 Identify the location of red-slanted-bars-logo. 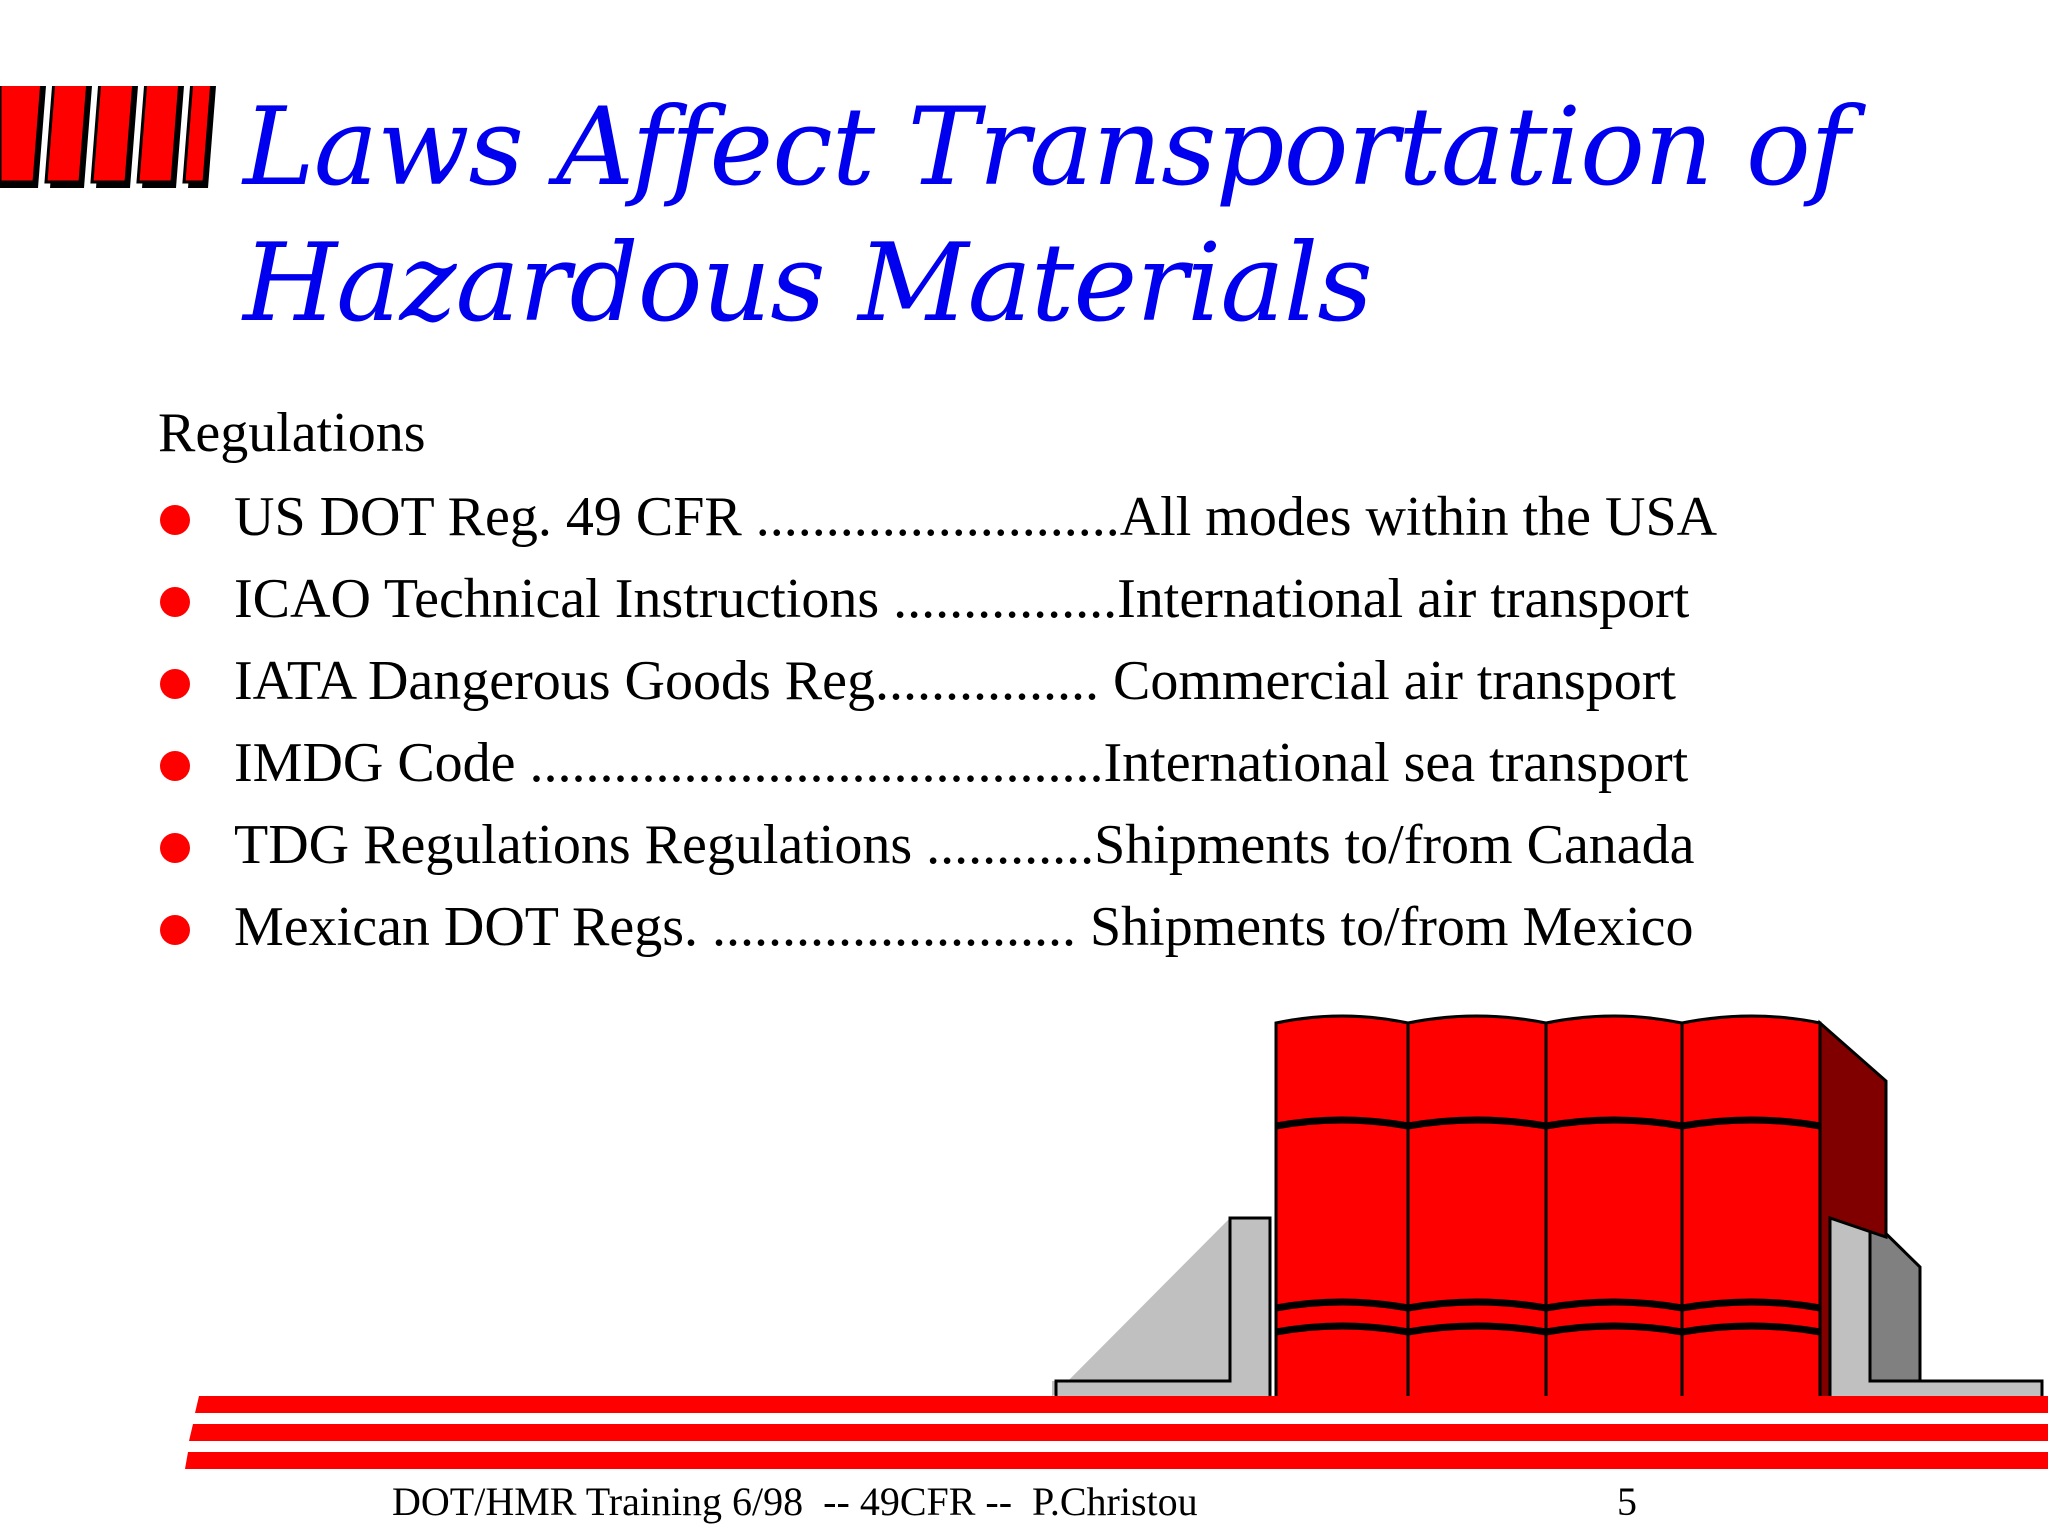
(108, 137).